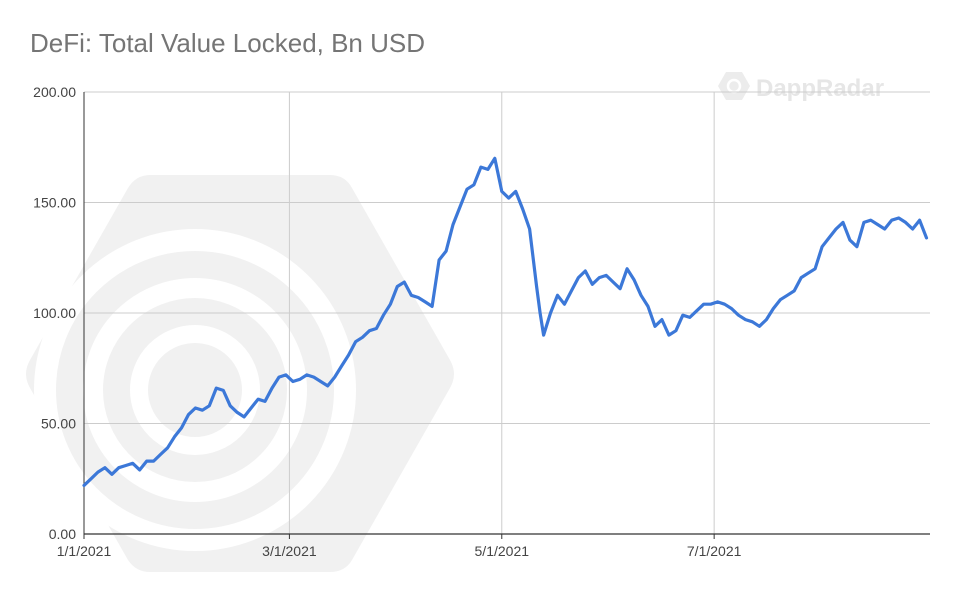 Image resolution: width=960 pixels, height=589 pixels. I want to click on y-tick-label: 100.00, so click(54, 313).